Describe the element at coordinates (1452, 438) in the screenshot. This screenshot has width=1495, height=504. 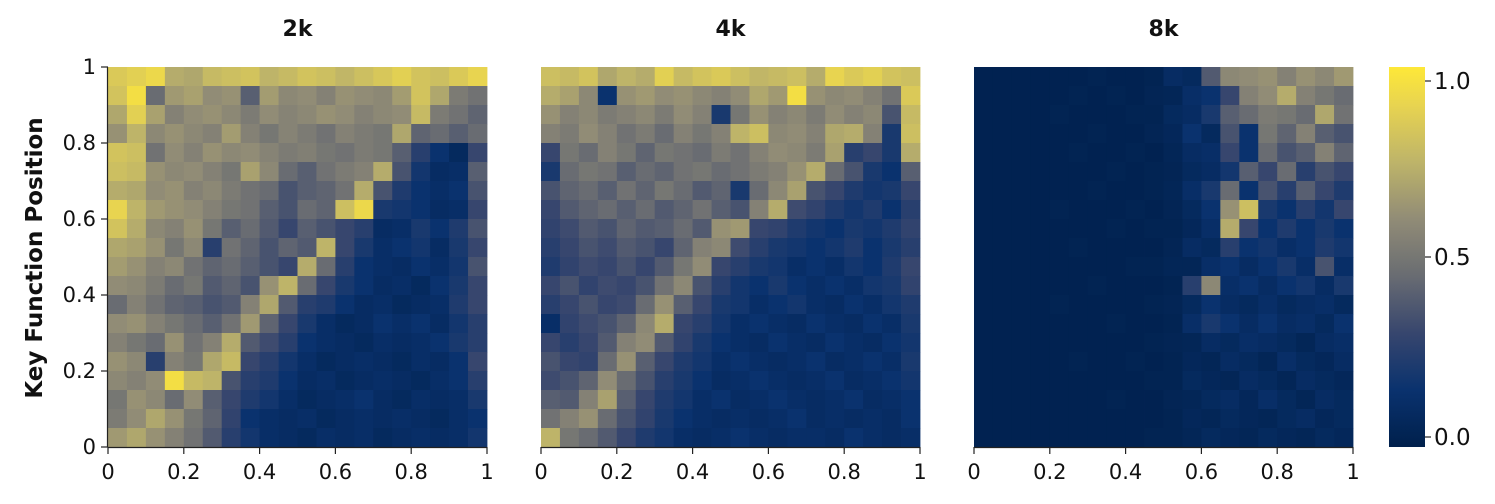
I see `colorbar-tick-label: 0.0` at that location.